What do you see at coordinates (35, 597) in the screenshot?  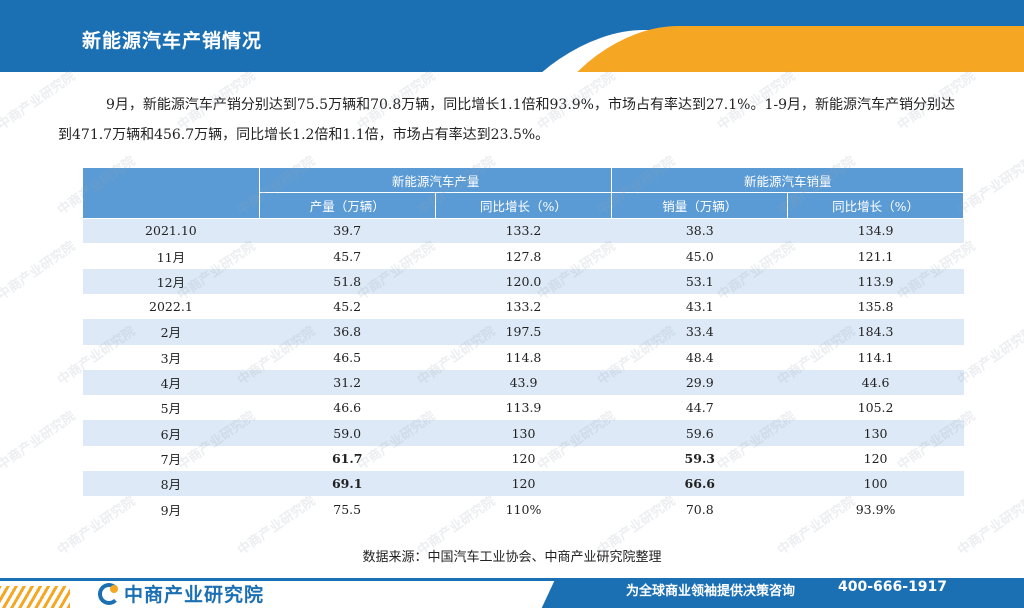 I see `footer-stripes` at bounding box center [35, 597].